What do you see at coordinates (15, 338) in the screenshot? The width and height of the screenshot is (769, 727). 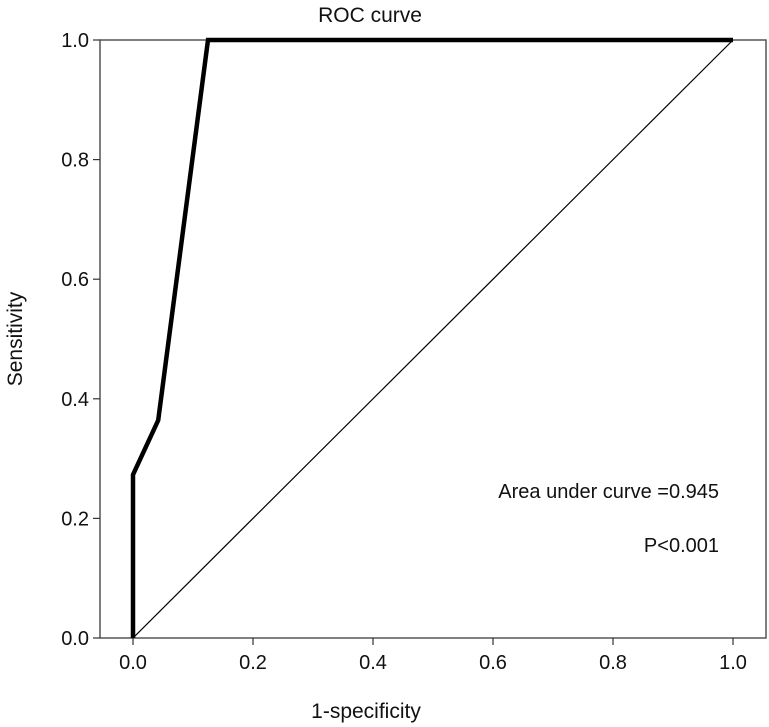 I see `y-axis-title: Sensitivity` at bounding box center [15, 338].